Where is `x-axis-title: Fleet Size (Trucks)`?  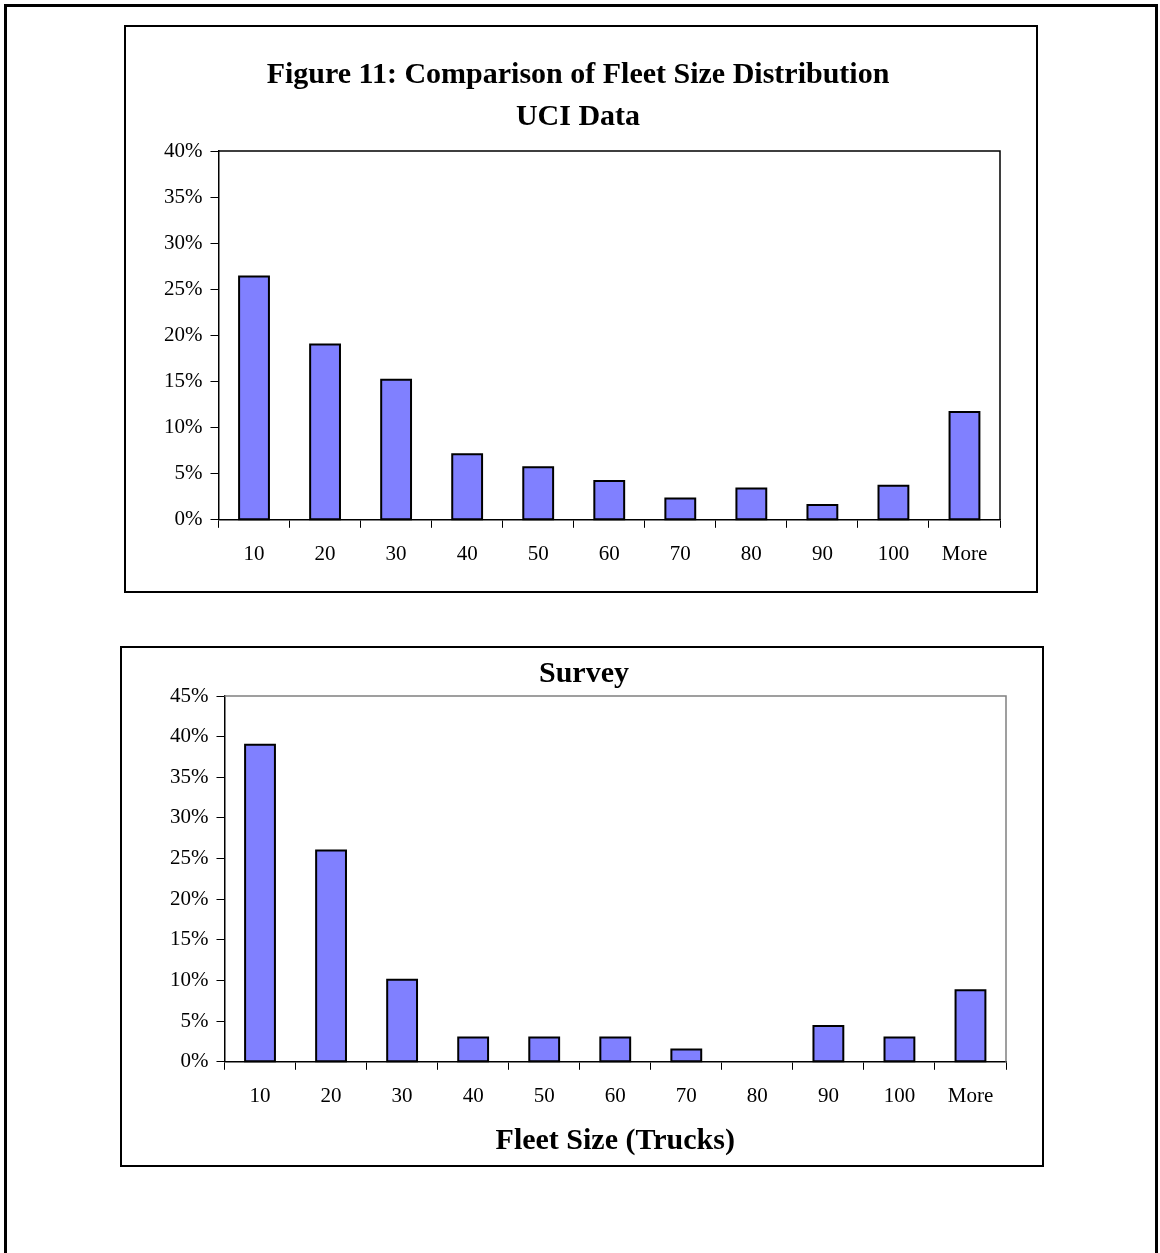 x-axis-title: Fleet Size (Trucks) is located at coordinates (615, 1138).